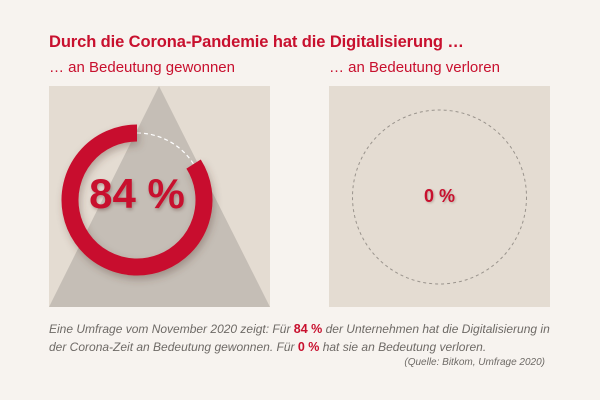 Image resolution: width=600 pixels, height=400 pixels. What do you see at coordinates (308, 329) in the screenshot?
I see `caption-highlight-gained: 84 %` at bounding box center [308, 329].